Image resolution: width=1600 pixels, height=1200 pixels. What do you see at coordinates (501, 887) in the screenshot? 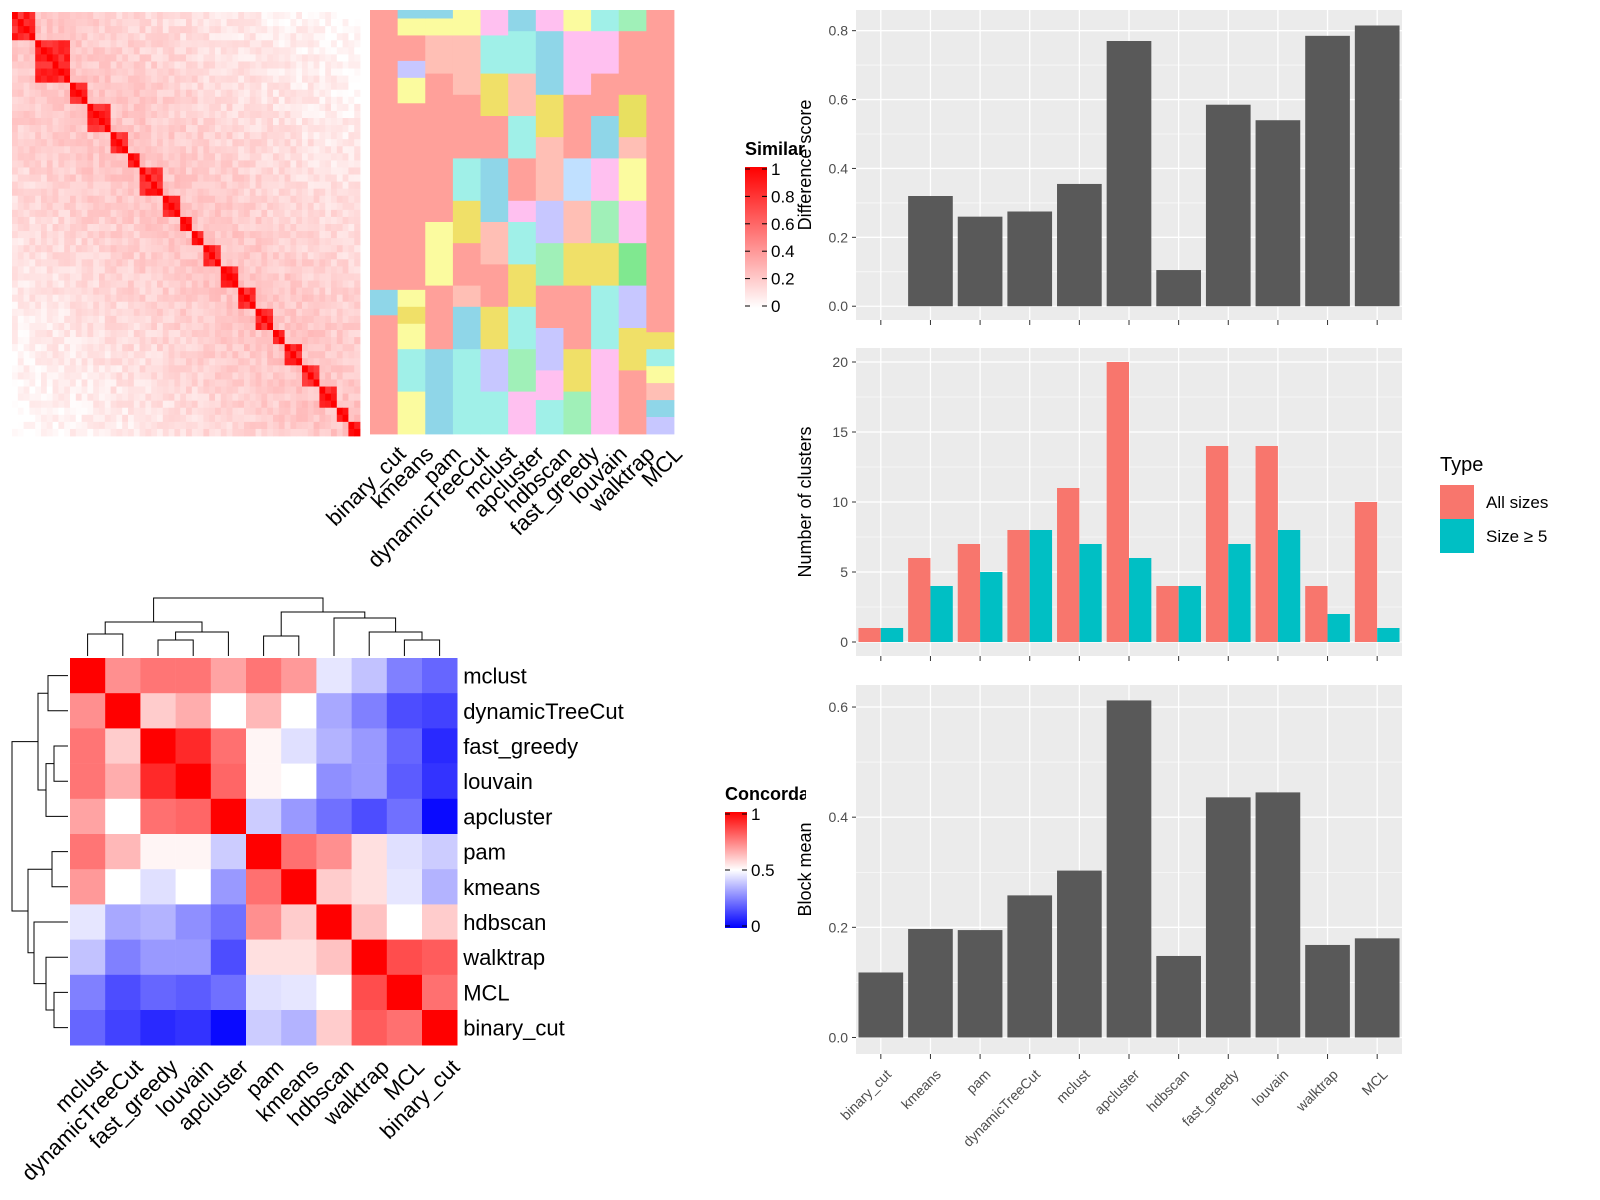
I see `concordance-row-label: kmeans` at bounding box center [501, 887].